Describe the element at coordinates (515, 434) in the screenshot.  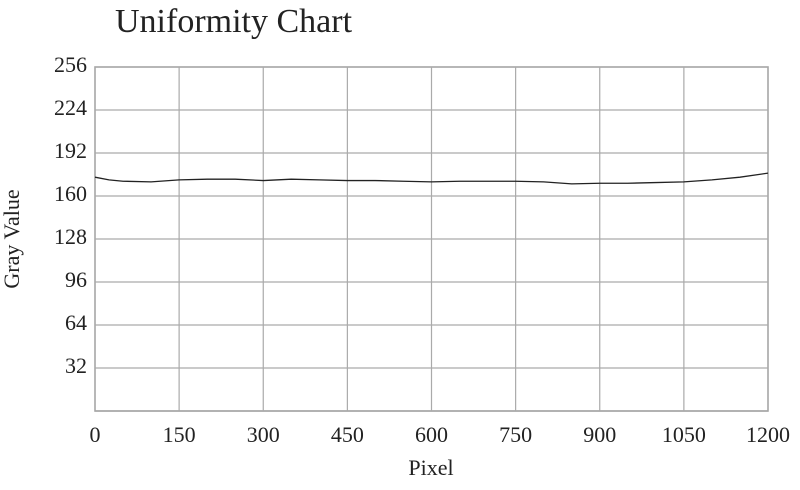
I see `x-tick-label: 750` at that location.